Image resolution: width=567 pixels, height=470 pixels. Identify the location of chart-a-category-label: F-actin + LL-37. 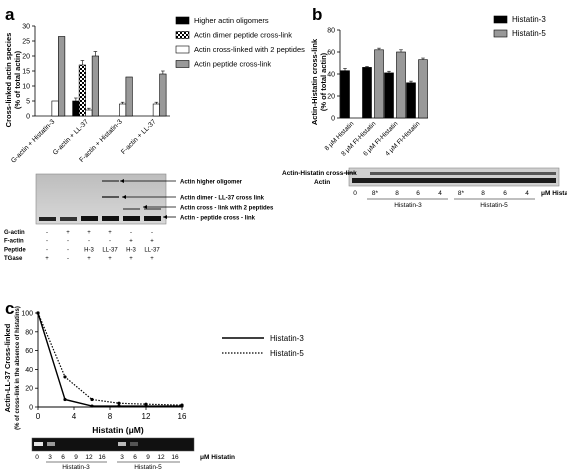
(139, 137).